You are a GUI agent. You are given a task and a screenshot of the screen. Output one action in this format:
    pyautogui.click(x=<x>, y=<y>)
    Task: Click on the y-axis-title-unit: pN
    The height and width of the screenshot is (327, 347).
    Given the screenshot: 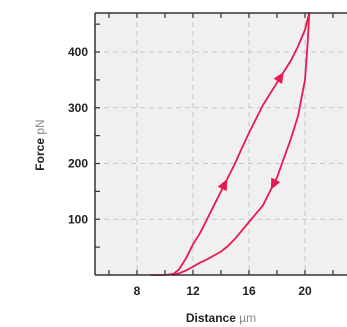 What is the action you would take?
    pyautogui.click(x=40, y=126)
    